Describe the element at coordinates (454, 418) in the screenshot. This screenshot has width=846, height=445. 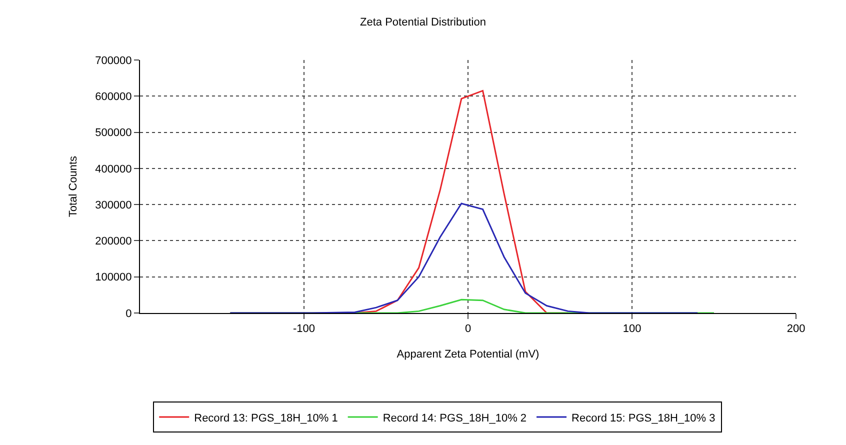
I see `legend-label: Record 14: PGS_18H_10% 2` at that location.